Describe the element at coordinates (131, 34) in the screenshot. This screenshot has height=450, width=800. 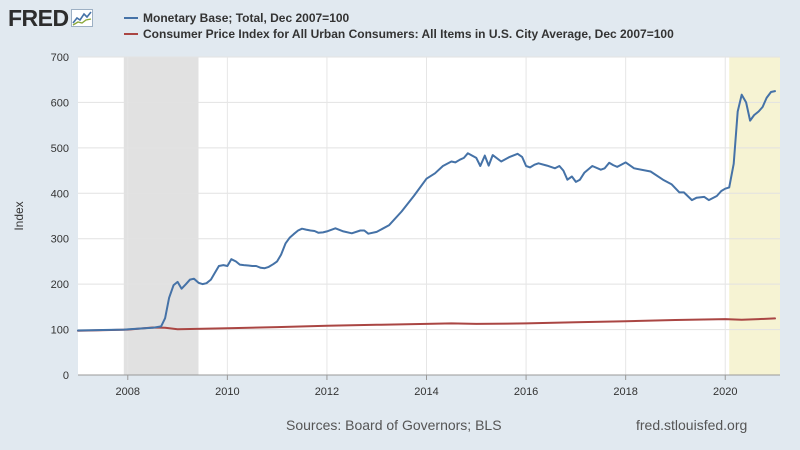
I see `legend-swatch-cpi` at that location.